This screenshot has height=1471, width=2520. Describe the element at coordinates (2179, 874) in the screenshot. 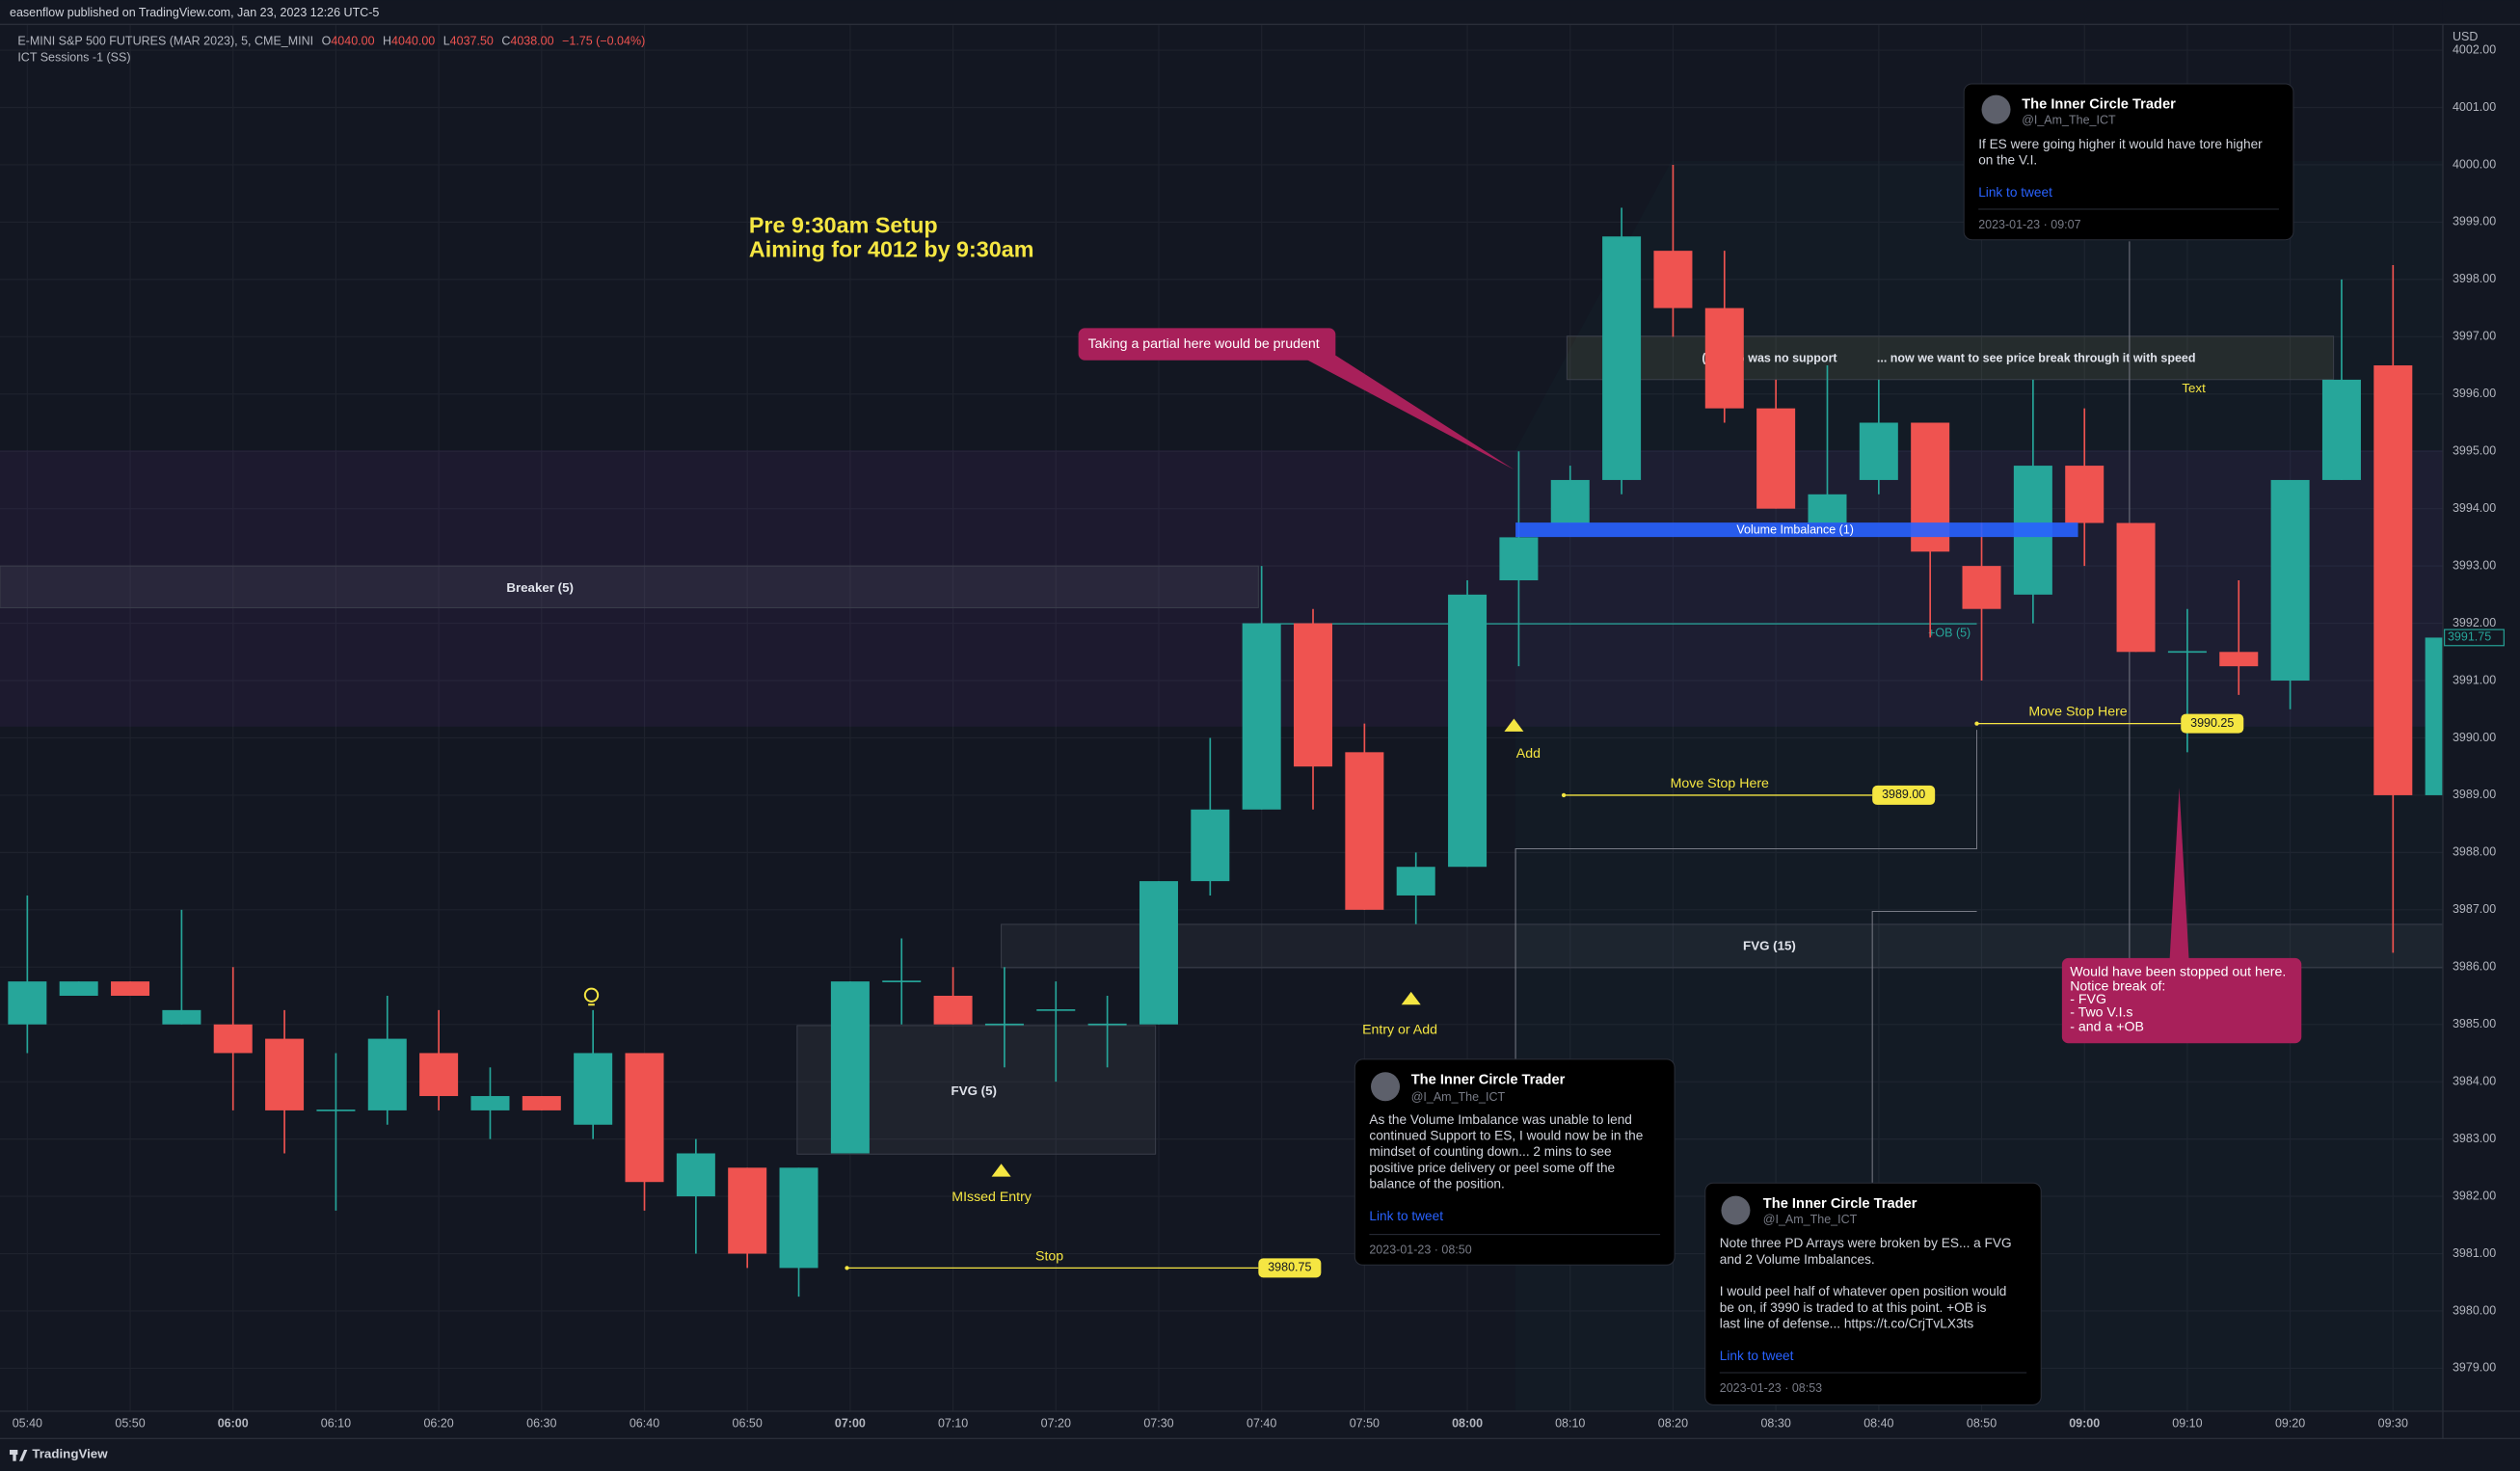

I see `callout-pointer` at that location.